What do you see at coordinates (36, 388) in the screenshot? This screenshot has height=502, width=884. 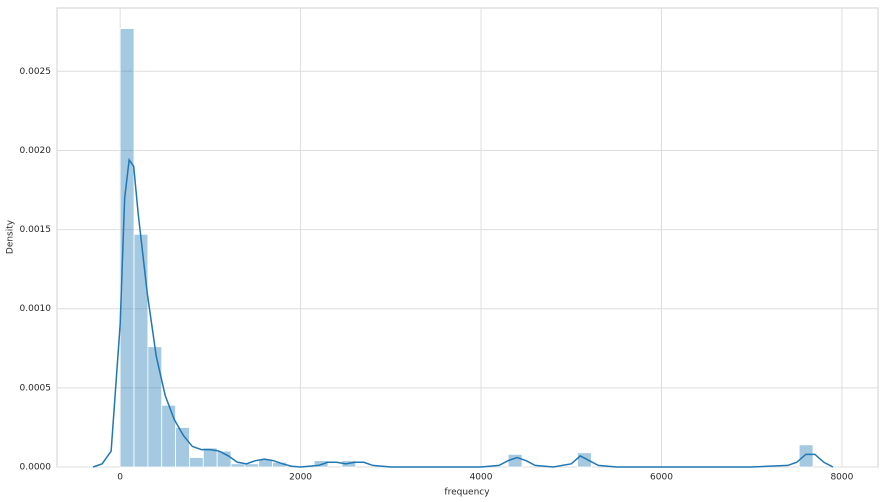 I see `y-tick-label: 0.0005` at bounding box center [36, 388].